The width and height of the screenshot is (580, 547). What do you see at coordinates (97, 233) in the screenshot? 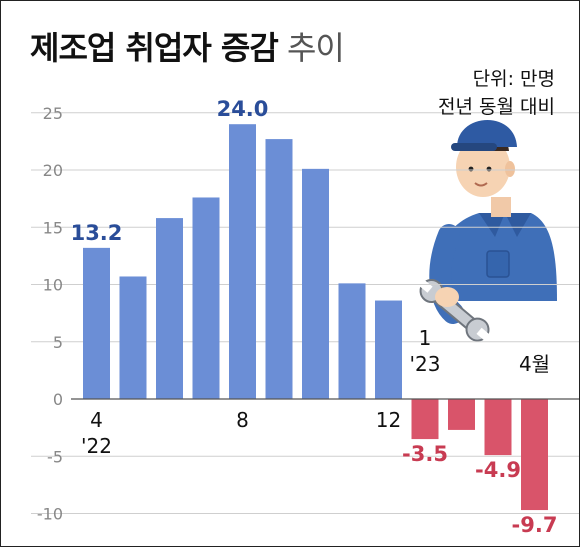
I see `data-label: 13.2` at bounding box center [97, 233].